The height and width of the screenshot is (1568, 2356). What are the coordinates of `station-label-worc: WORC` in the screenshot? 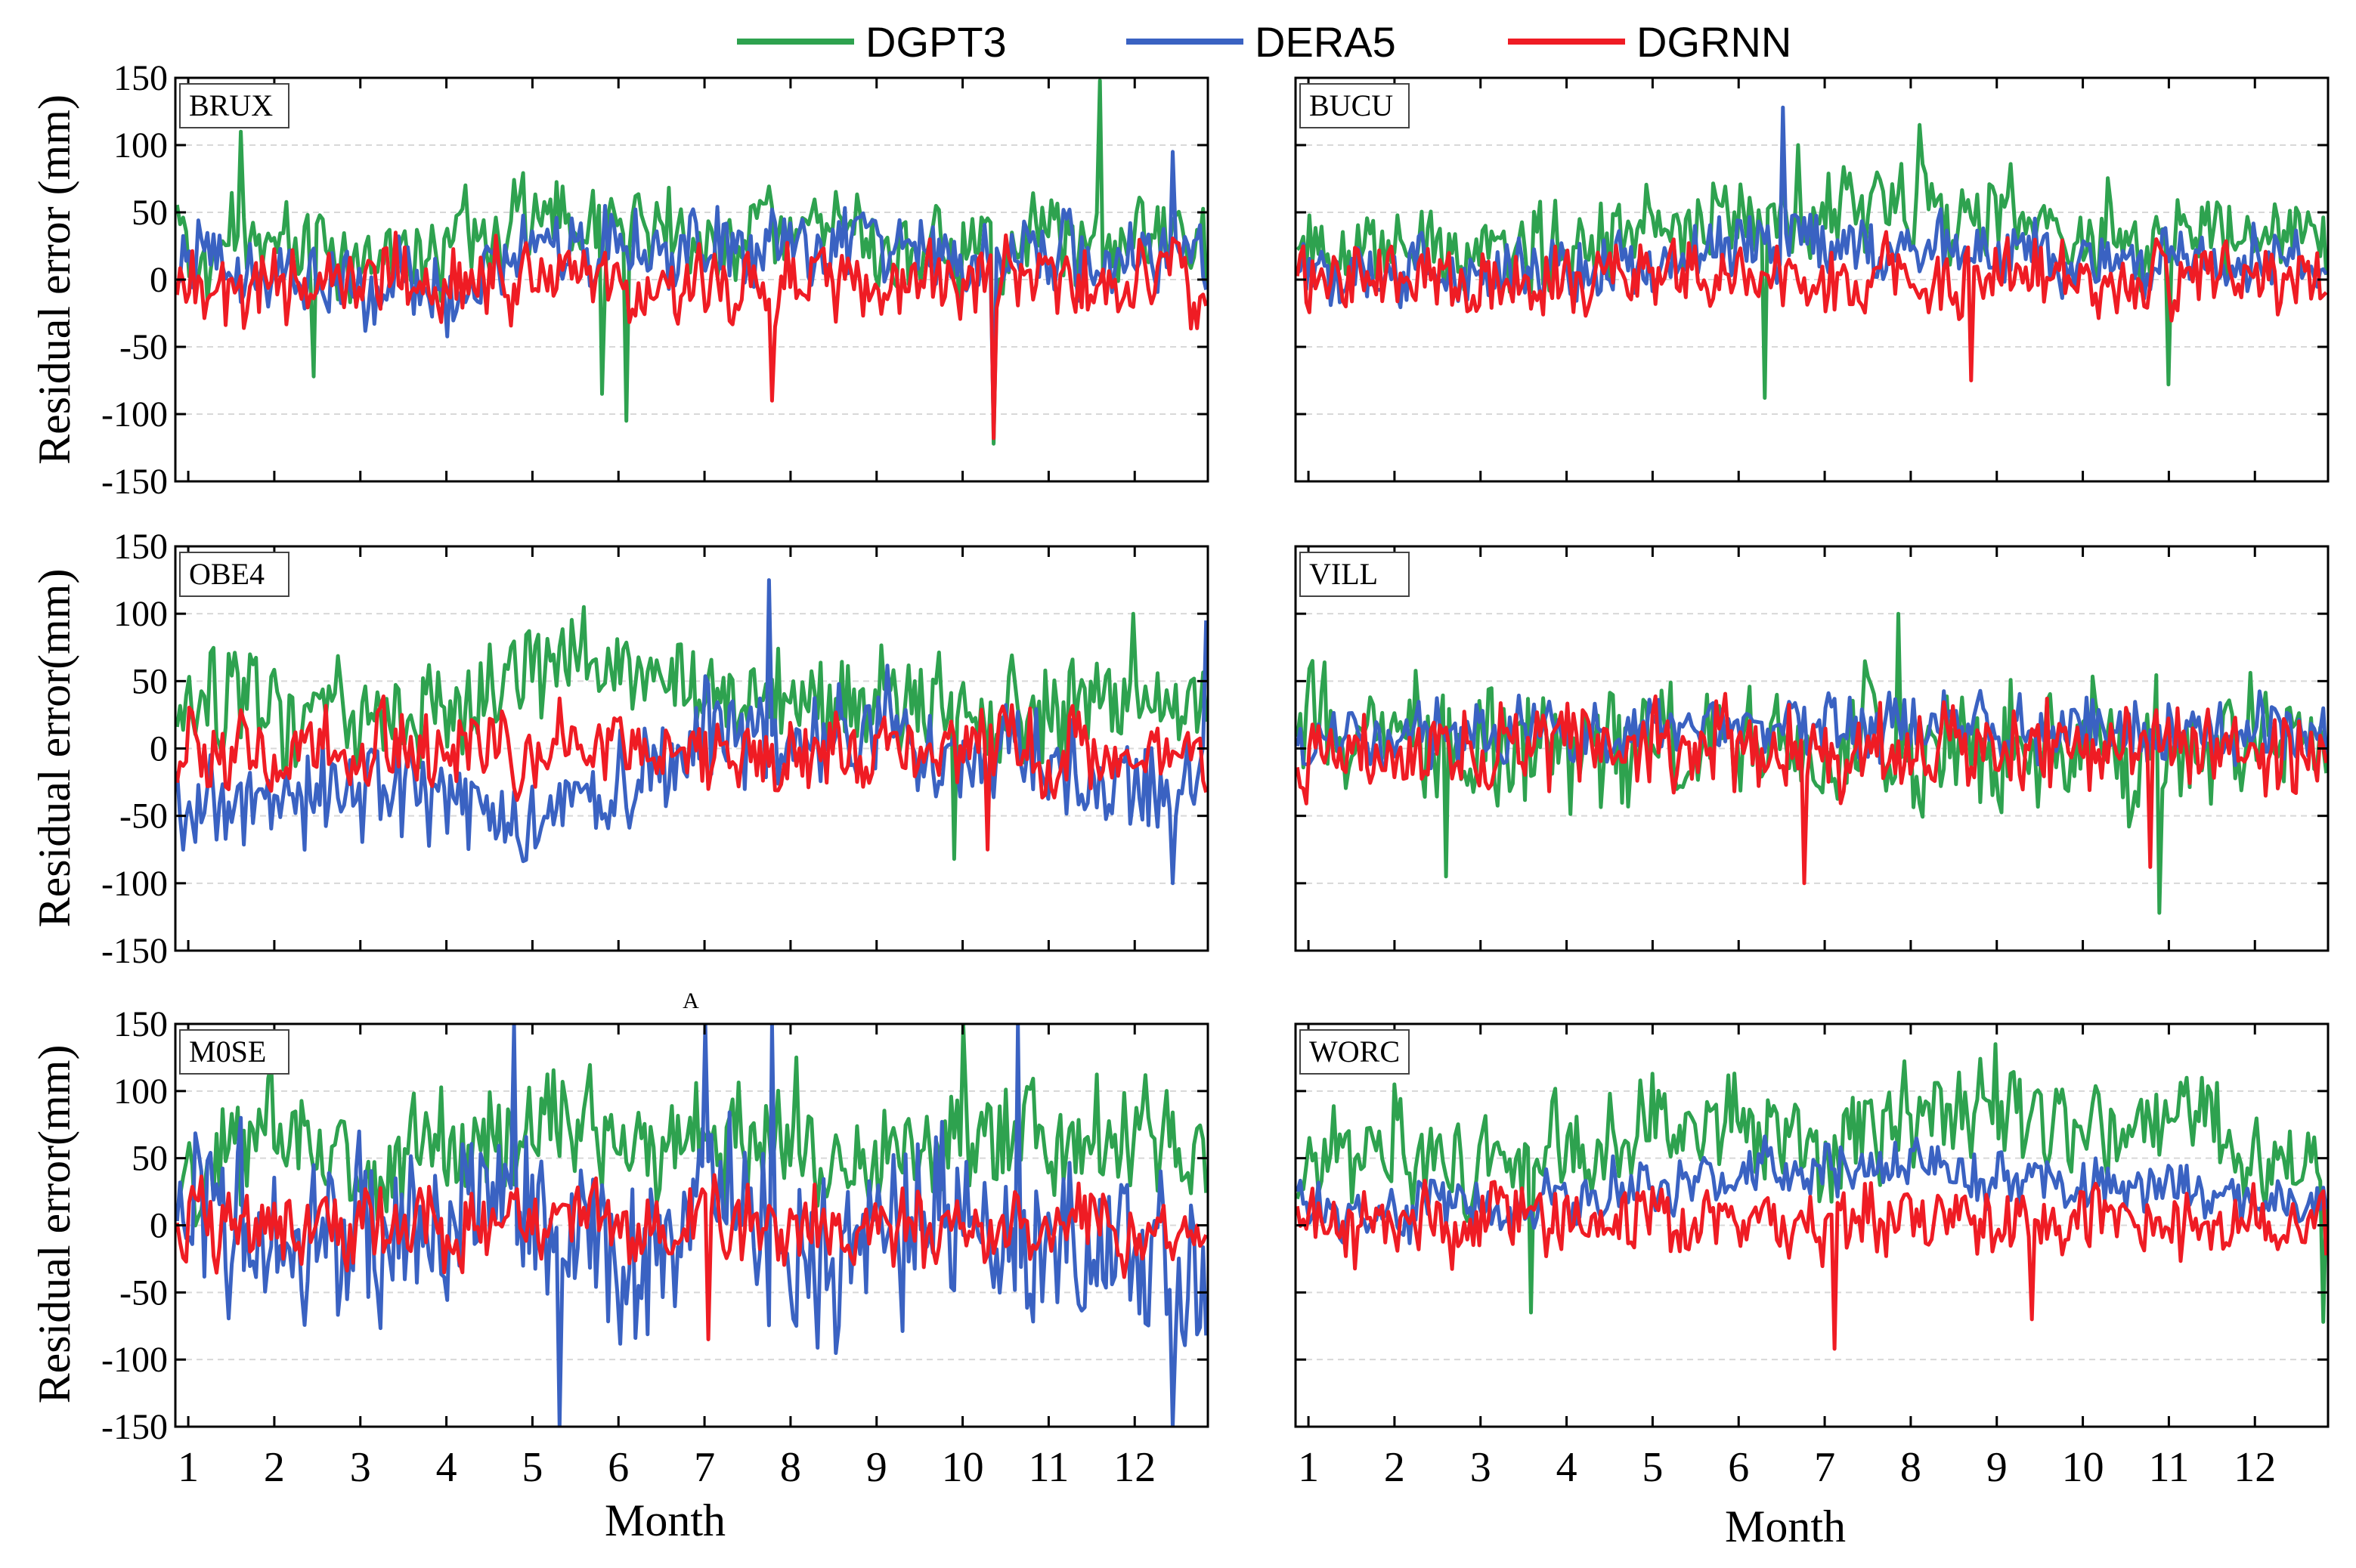 It's located at (1354, 1052).